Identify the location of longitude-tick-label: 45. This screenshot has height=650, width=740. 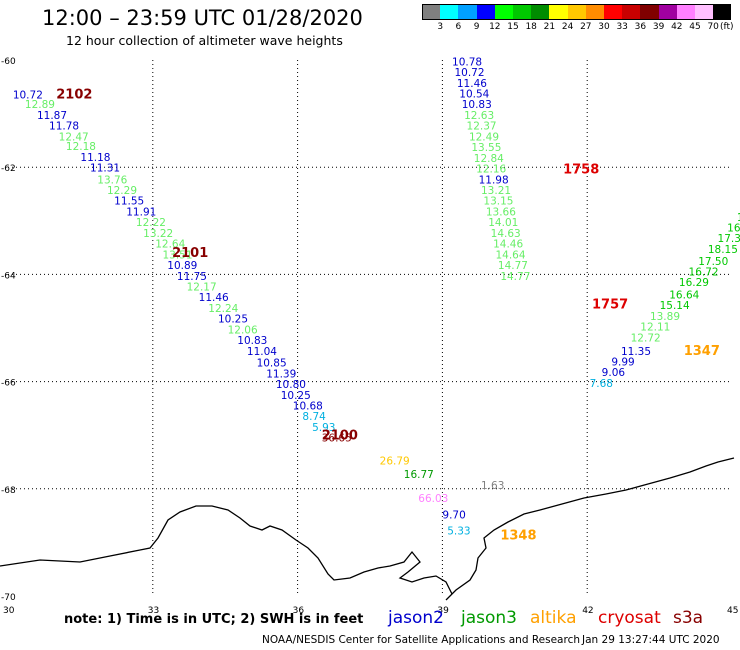
(732, 611).